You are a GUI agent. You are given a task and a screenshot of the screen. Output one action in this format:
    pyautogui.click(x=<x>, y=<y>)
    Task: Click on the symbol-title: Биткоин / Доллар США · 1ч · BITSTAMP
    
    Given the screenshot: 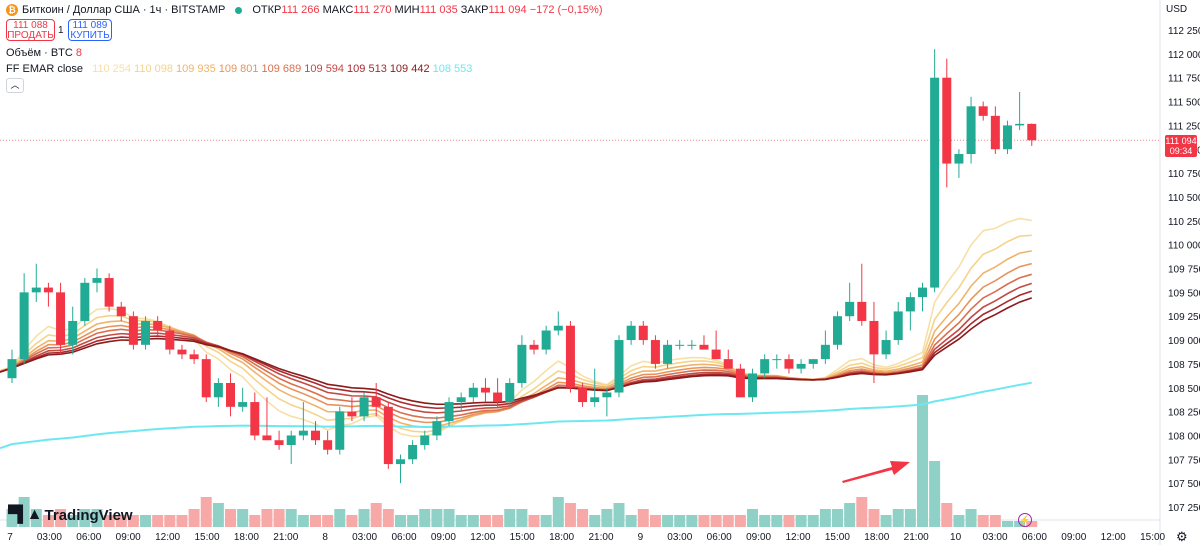 What is the action you would take?
    pyautogui.click(x=124, y=10)
    